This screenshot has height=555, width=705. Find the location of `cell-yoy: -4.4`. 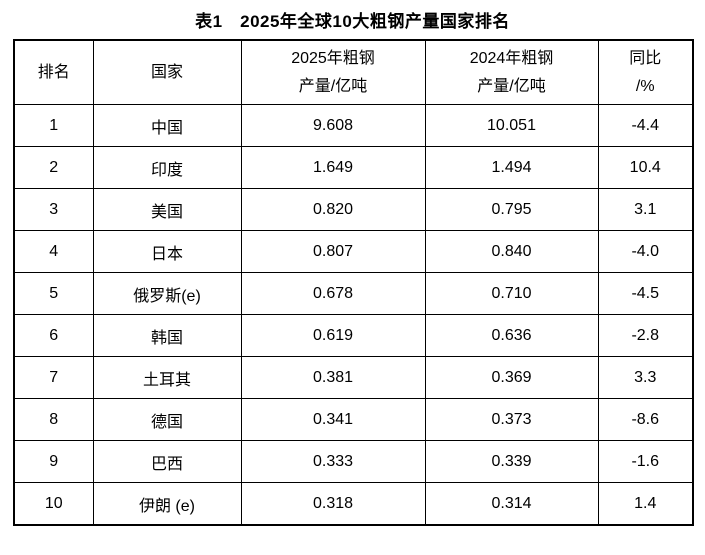

cell-yoy: -4.4 is located at coordinates (645, 125).